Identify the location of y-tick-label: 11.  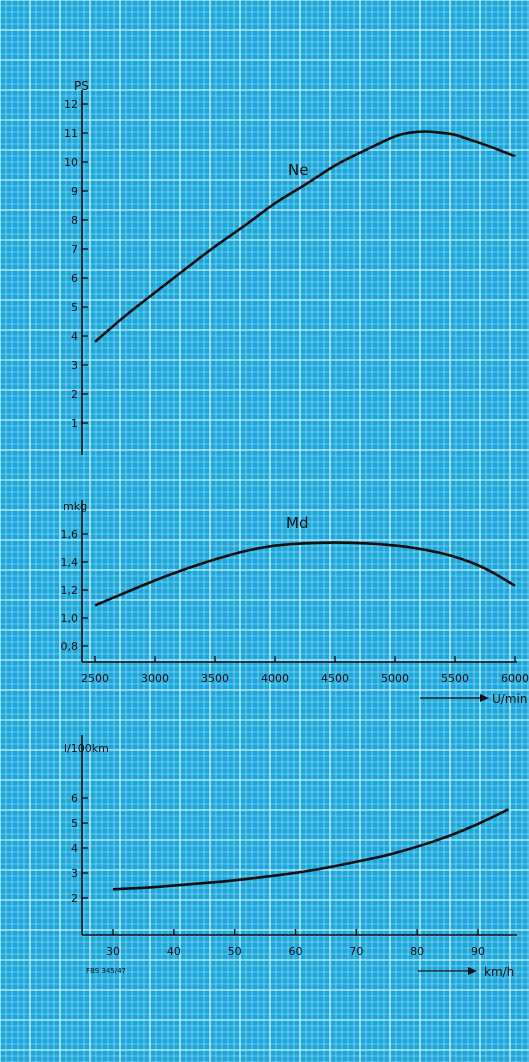
(71, 133).